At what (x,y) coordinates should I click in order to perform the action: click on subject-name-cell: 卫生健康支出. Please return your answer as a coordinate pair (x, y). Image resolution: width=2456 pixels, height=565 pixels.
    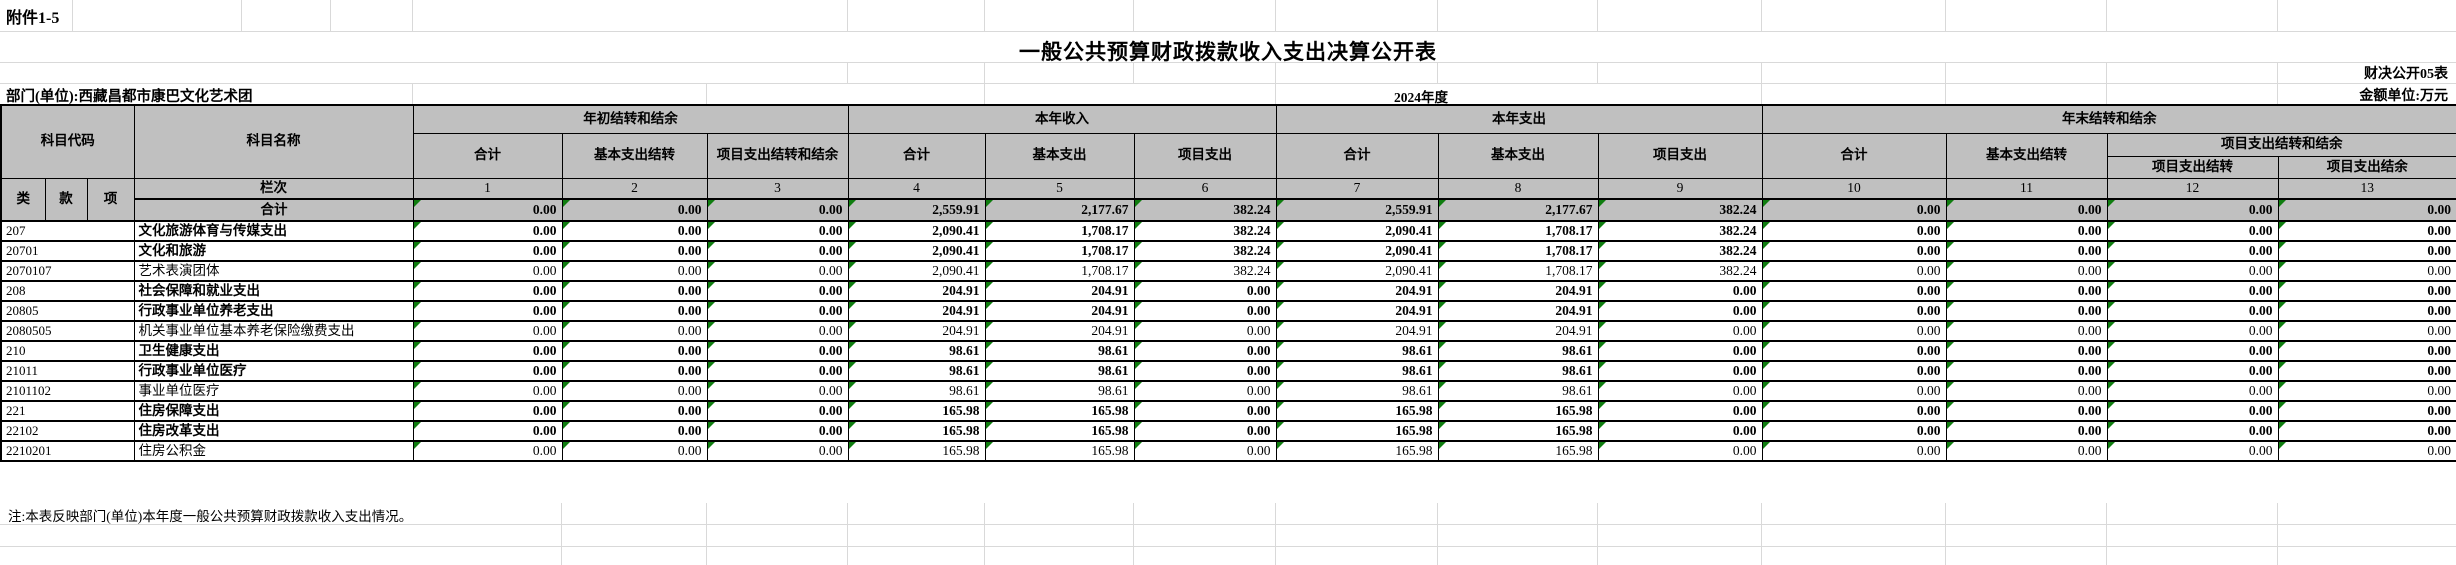
    Looking at the image, I should click on (273, 351).